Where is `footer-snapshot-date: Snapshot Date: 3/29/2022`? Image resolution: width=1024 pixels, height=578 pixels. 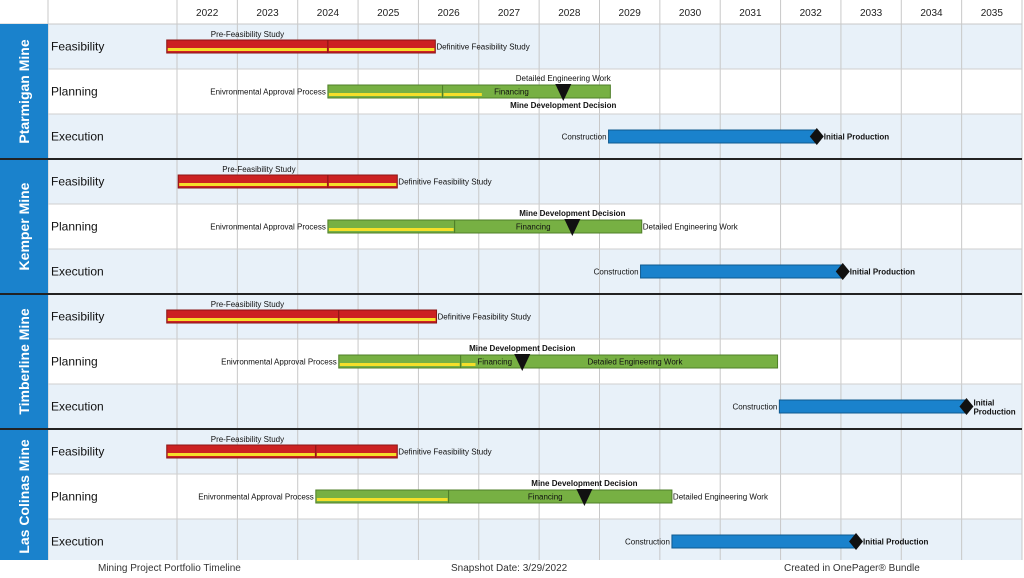 footer-snapshot-date: Snapshot Date: 3/29/2022 is located at coordinates (509, 568).